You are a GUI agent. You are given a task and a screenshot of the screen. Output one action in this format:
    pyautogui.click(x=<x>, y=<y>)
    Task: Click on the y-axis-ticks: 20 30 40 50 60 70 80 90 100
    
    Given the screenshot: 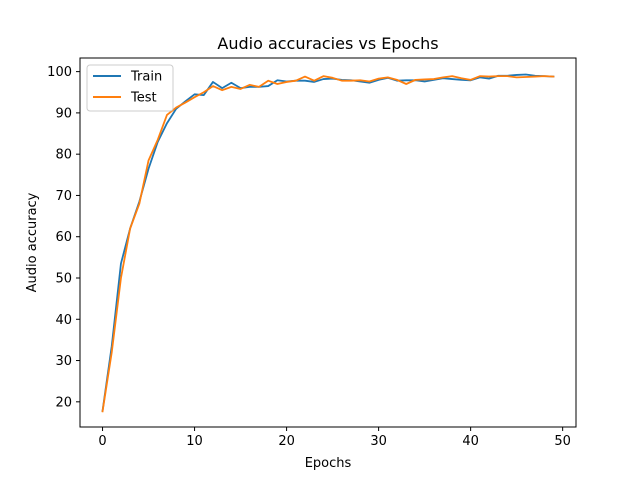 What is the action you would take?
    pyautogui.click(x=63, y=237)
    